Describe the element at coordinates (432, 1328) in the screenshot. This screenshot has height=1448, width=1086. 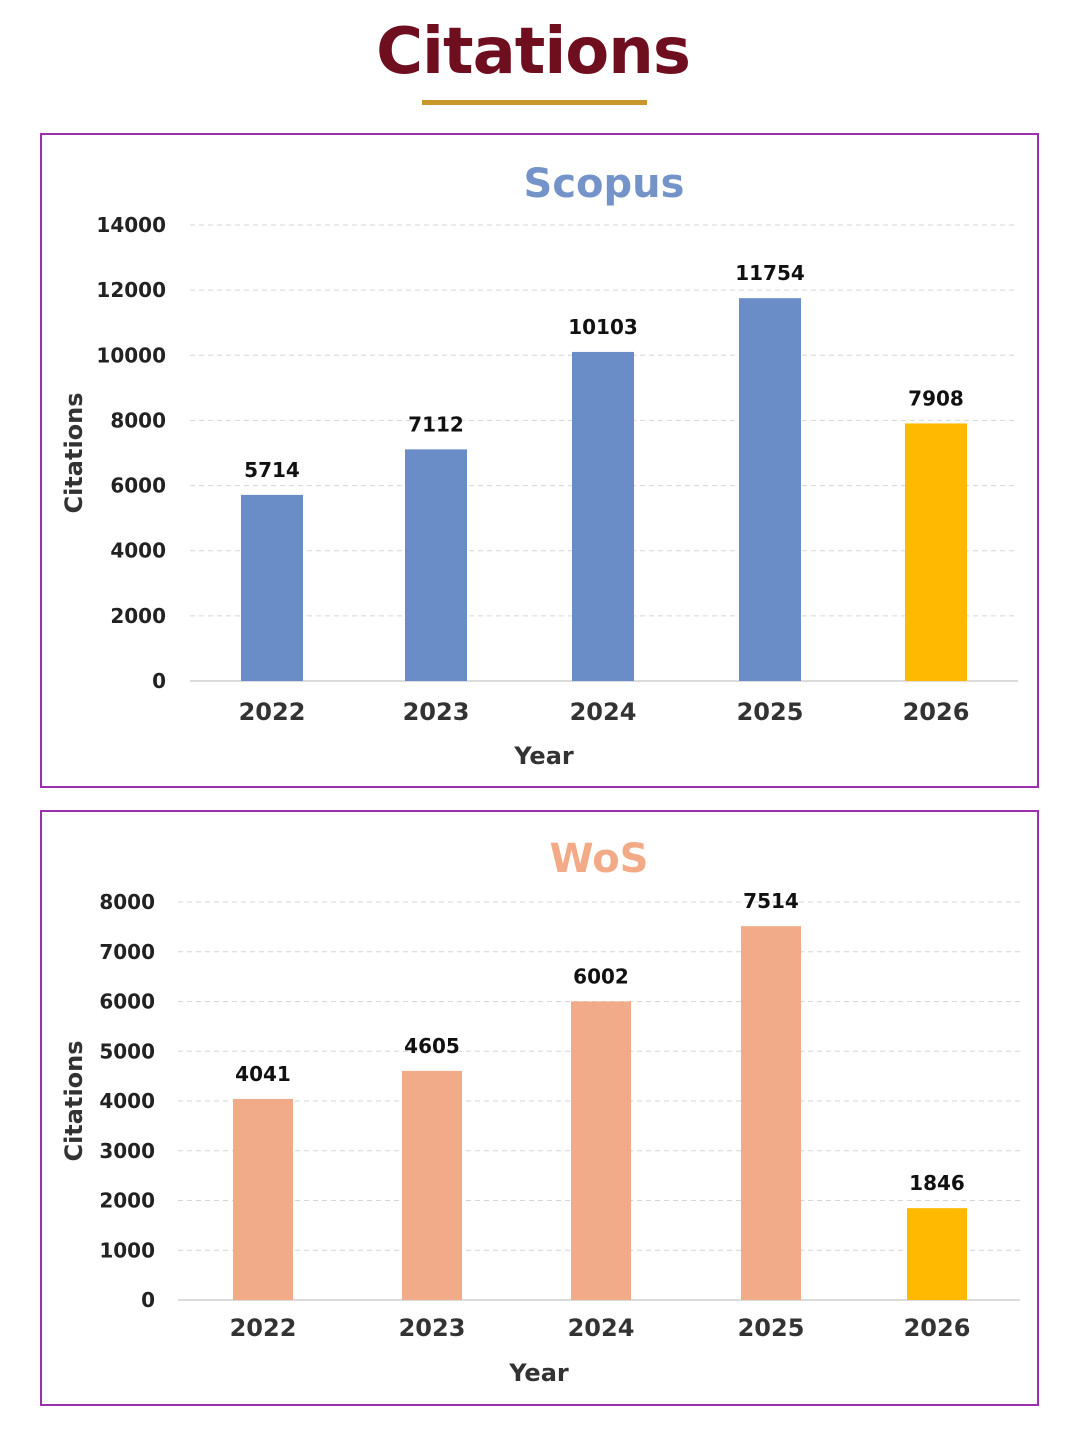
I see `wos-x-tick-label-2023: 2023` at that location.